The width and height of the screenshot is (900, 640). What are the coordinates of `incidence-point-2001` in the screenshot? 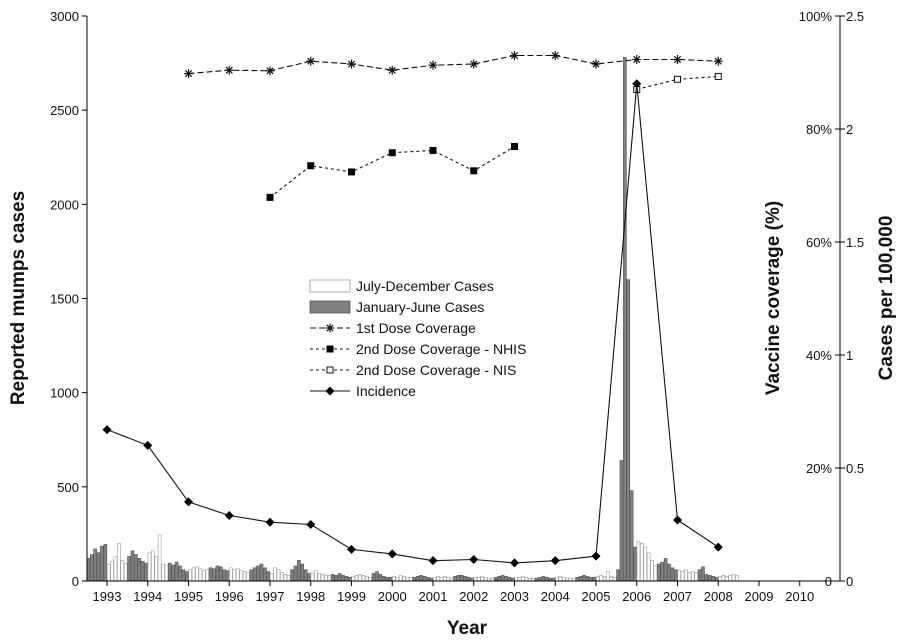 It's located at (433, 561).